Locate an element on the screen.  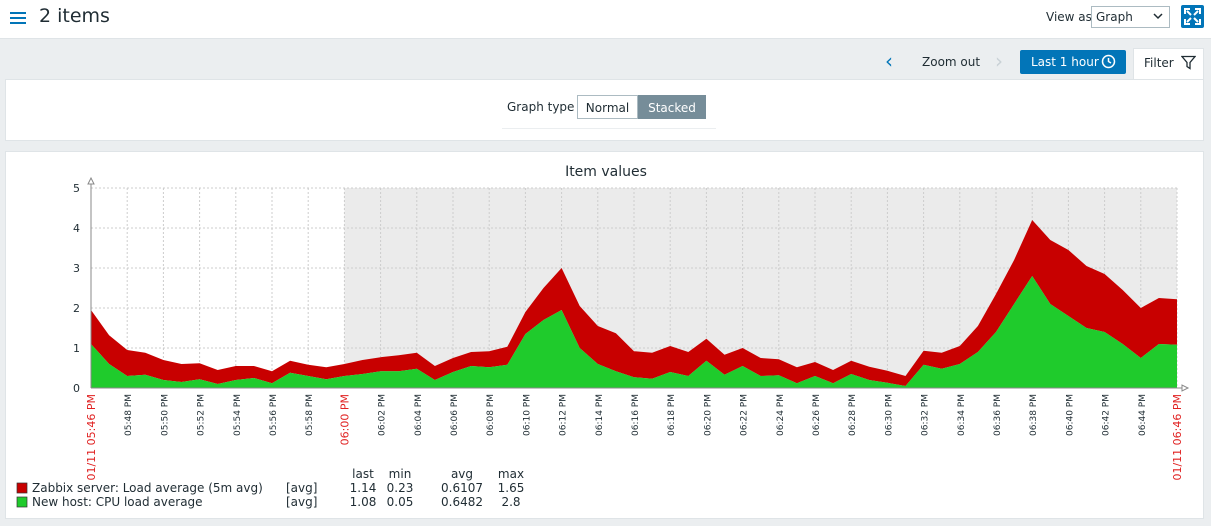
legend-series-name: New host: CPU load average is located at coordinates (117, 502).